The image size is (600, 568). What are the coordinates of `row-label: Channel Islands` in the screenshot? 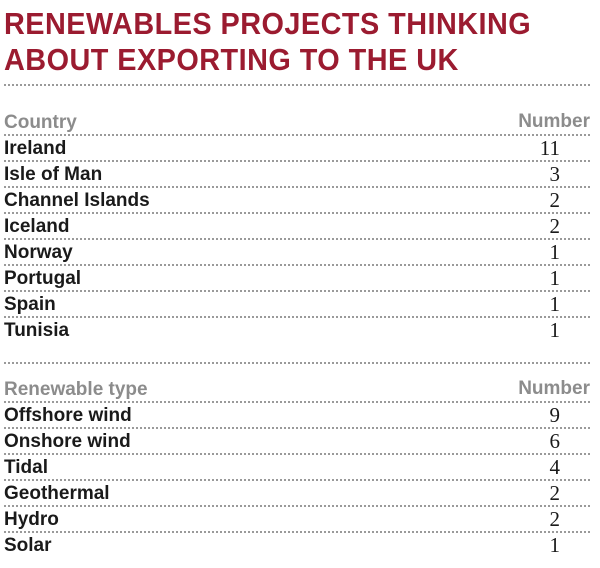 It's located at (77, 200).